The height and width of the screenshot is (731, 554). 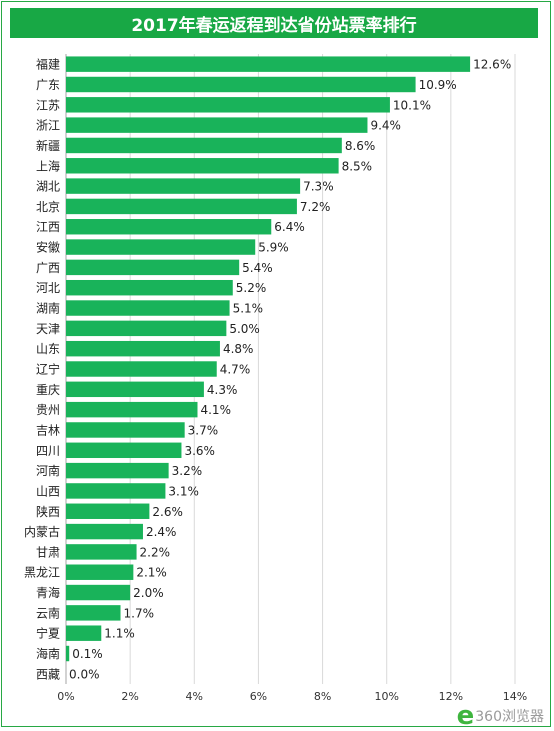 What do you see at coordinates (48, 308) in the screenshot?
I see `category-label: 湖南` at bounding box center [48, 308].